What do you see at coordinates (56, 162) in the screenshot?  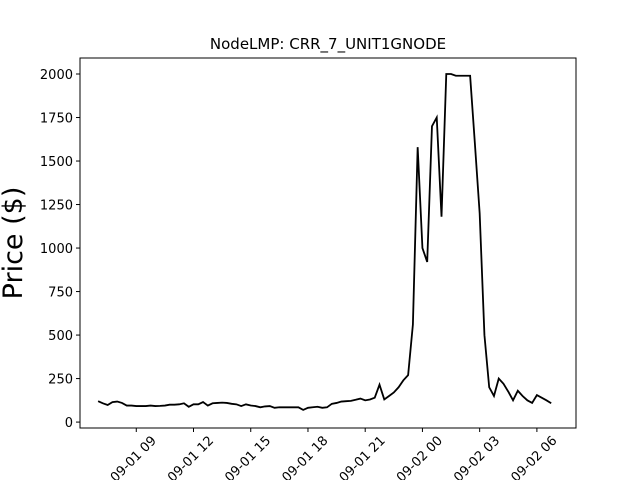 I see `y-tick-label: 1500` at bounding box center [56, 162].